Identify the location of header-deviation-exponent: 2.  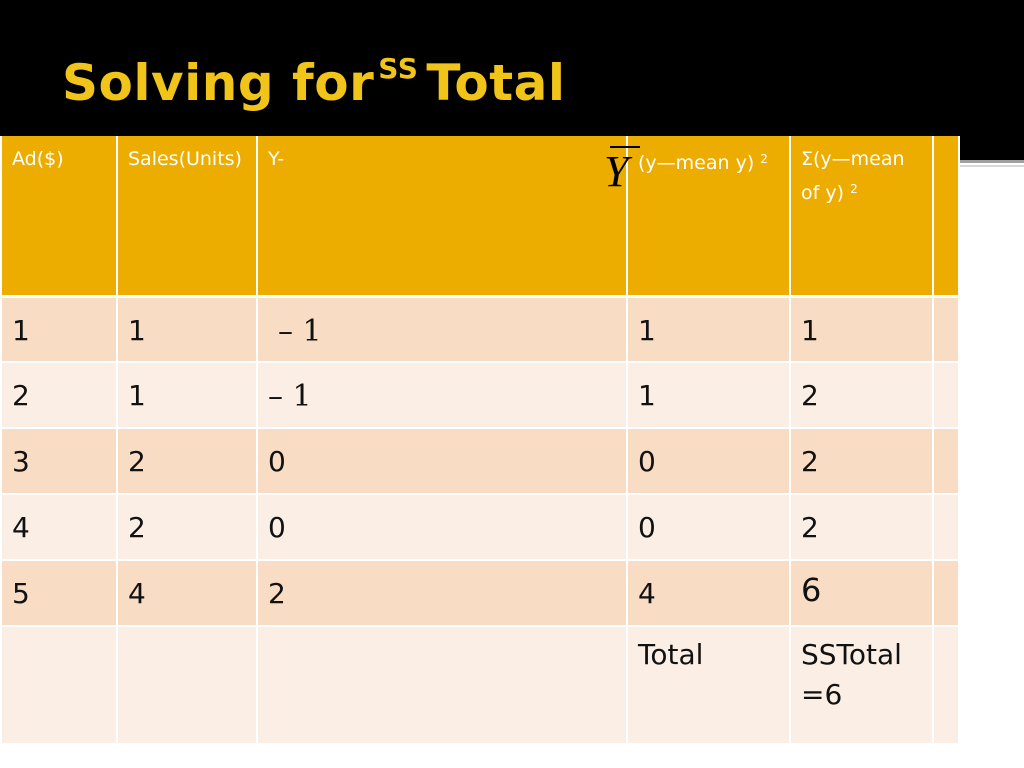
(764, 159).